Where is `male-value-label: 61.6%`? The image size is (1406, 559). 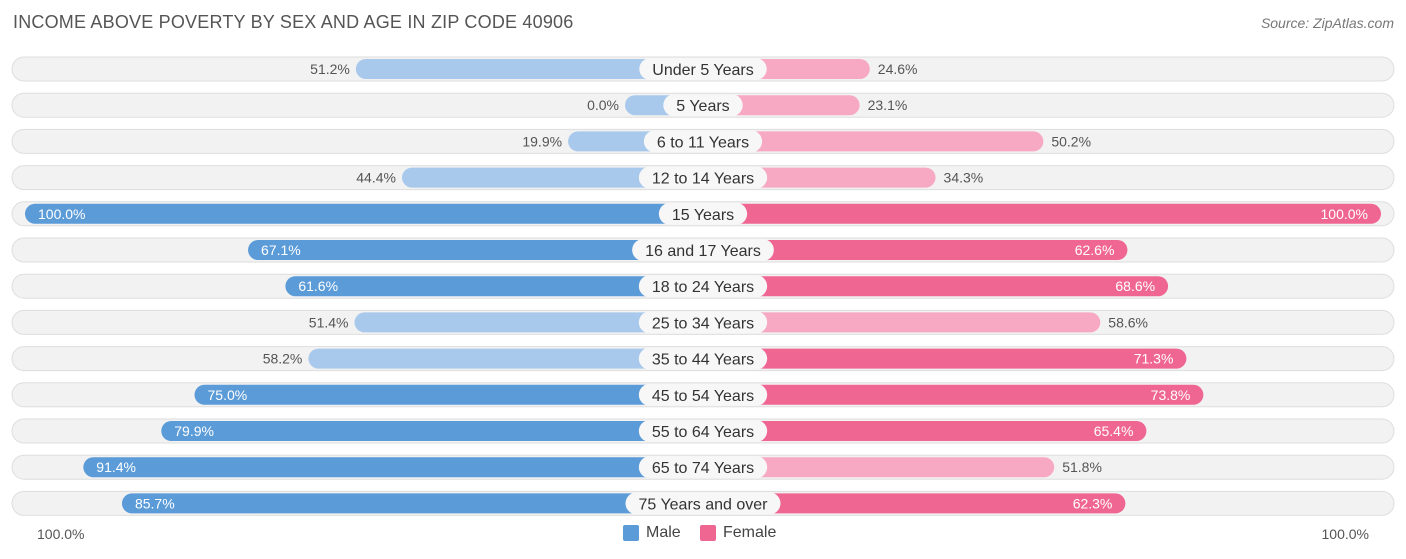 male-value-label: 61.6% is located at coordinates (318, 286).